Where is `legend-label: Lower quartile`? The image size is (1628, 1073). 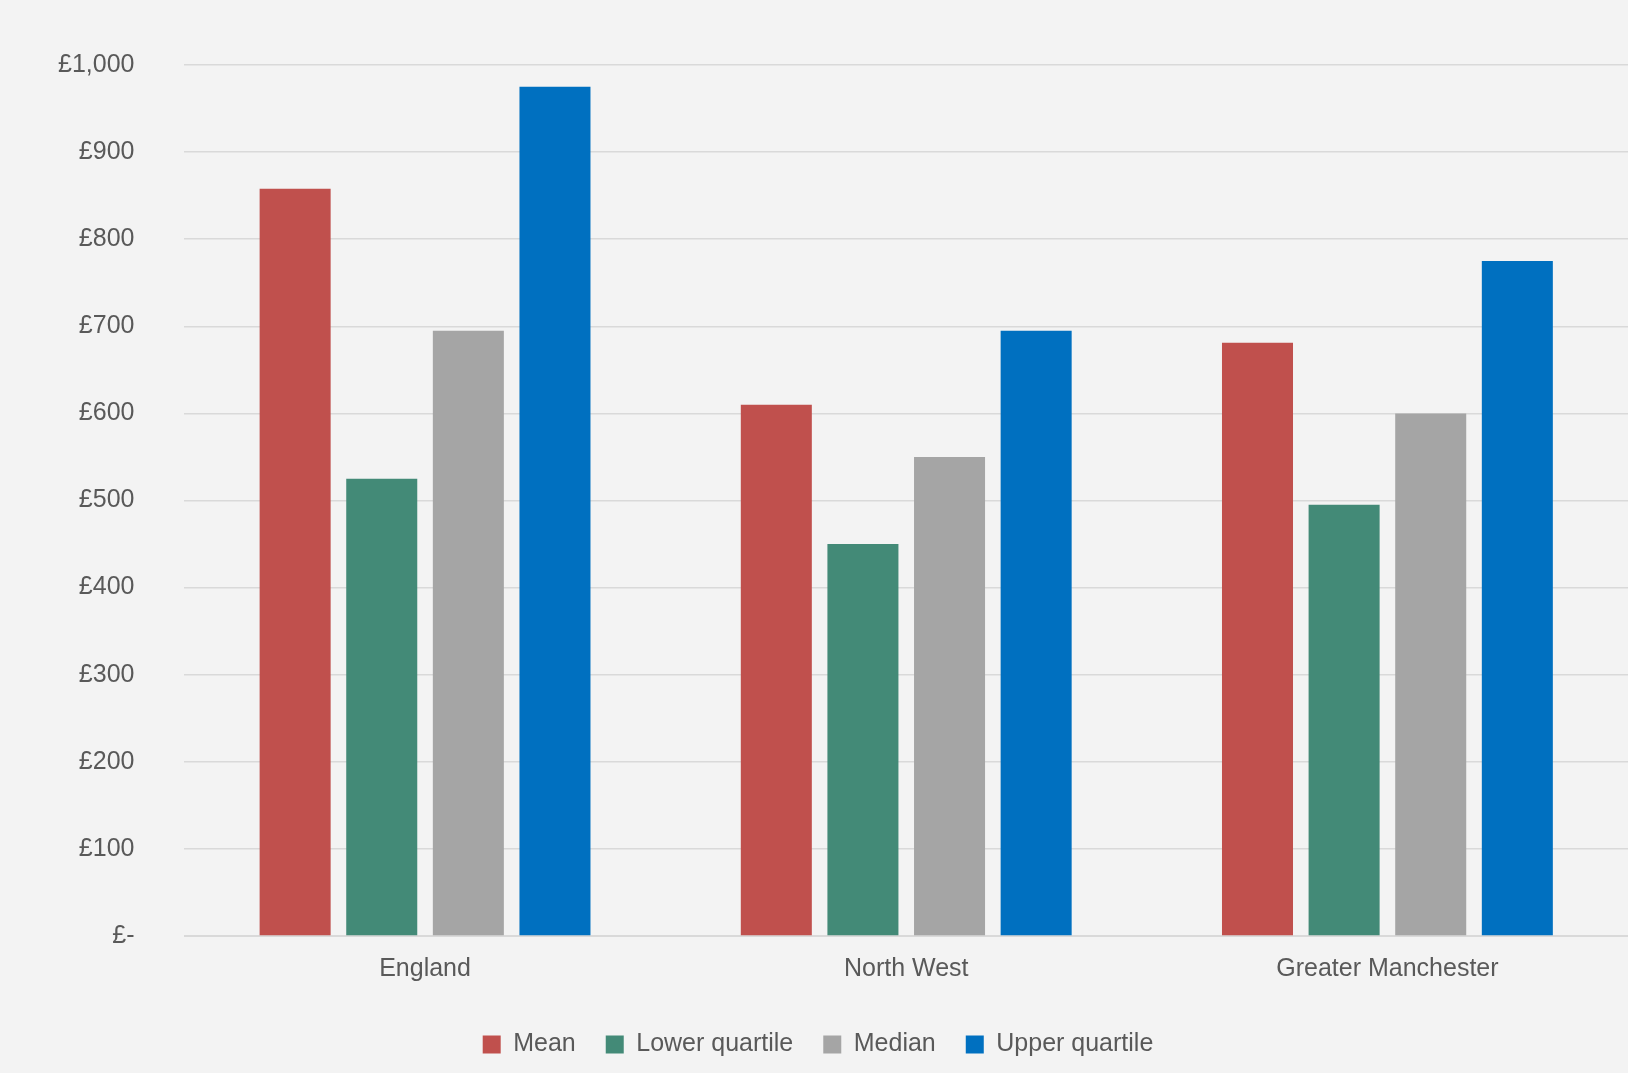
legend-label: Lower quartile is located at coordinates (715, 1042).